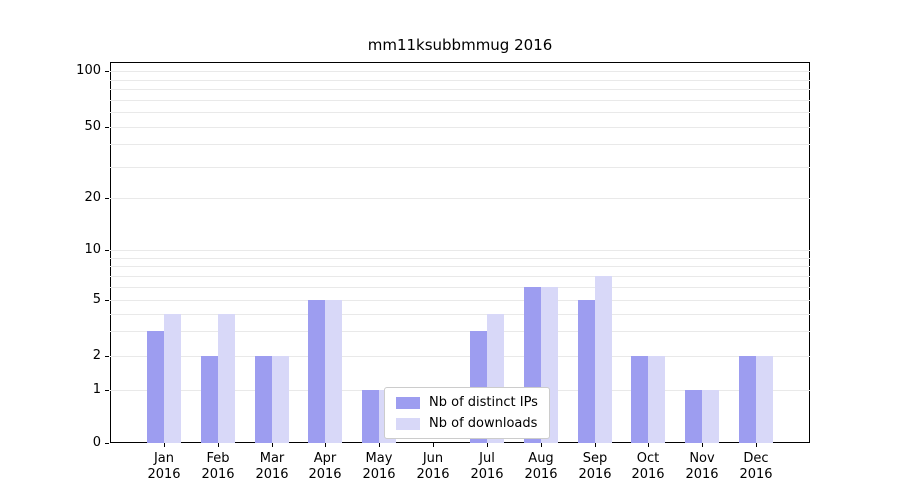 This screenshot has height=500, width=900. I want to click on x-tick-label: Dec 2016, so click(756, 467).